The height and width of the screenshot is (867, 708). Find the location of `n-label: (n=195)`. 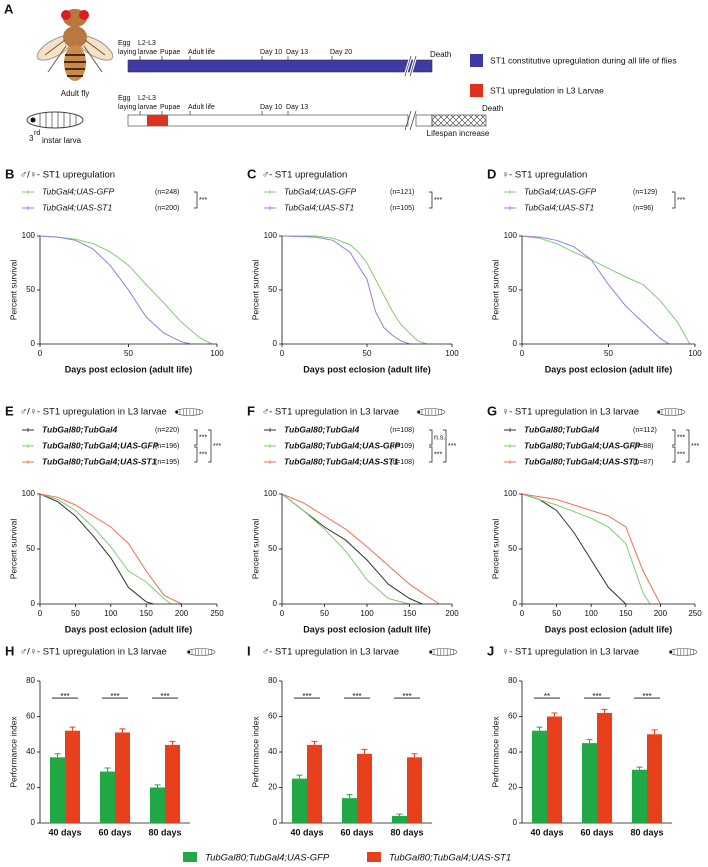

n-label: (n=195) is located at coordinates (167, 462).